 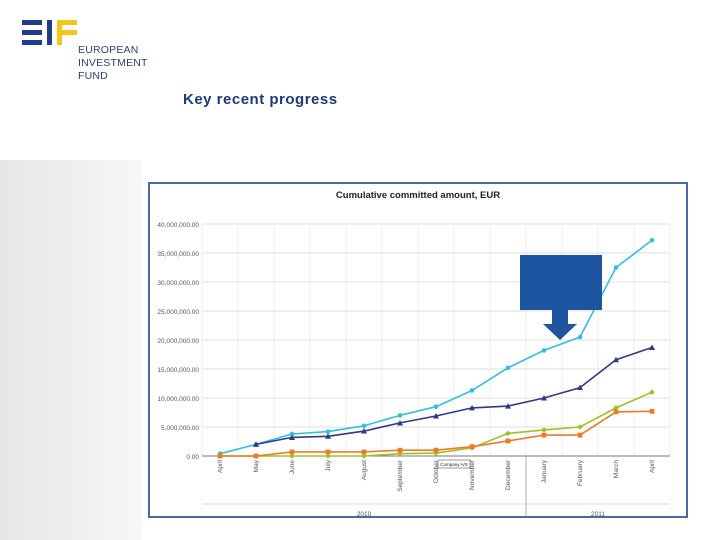 What do you see at coordinates (178, 341) in the screenshot?
I see `y-tick-label: 20,000,000.00` at bounding box center [178, 341].